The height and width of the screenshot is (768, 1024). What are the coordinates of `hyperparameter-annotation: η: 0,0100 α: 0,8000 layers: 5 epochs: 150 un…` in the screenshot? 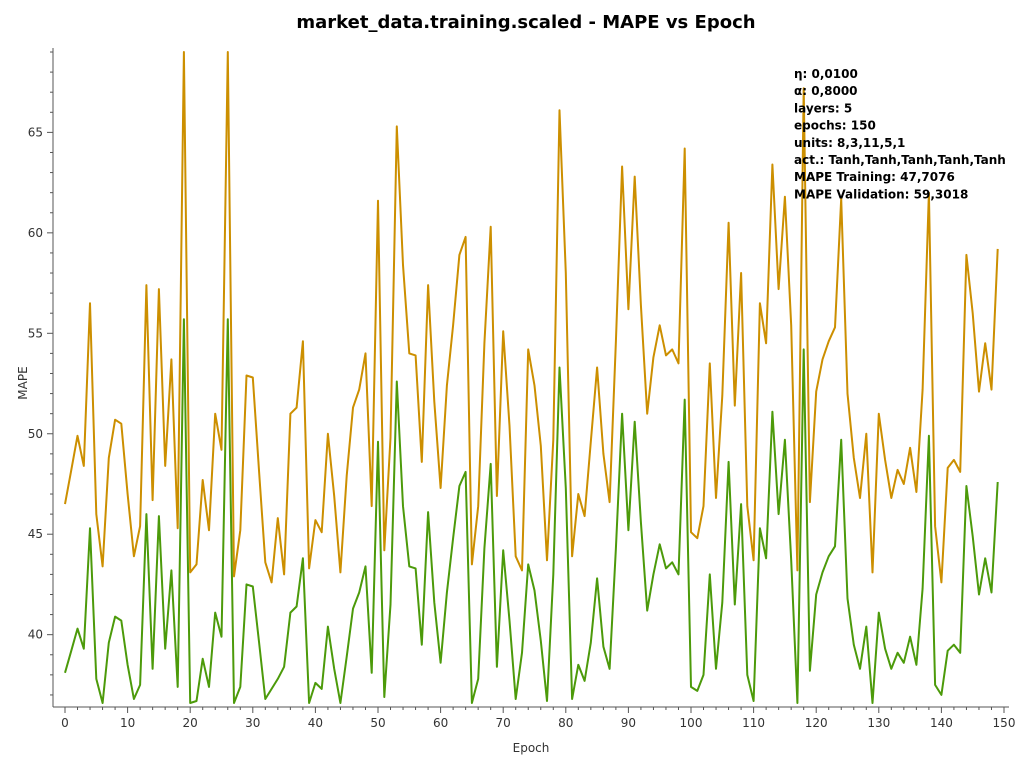 It's located at (900, 134).